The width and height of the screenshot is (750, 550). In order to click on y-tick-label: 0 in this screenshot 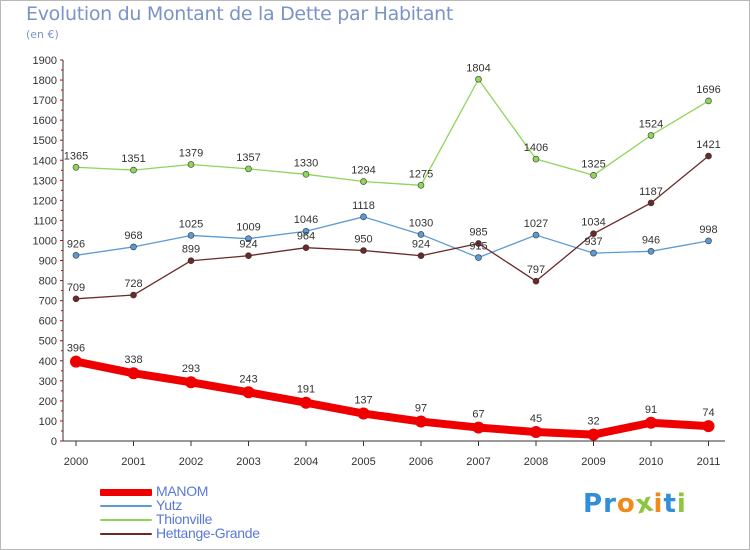, I will do `click(54, 442)`.